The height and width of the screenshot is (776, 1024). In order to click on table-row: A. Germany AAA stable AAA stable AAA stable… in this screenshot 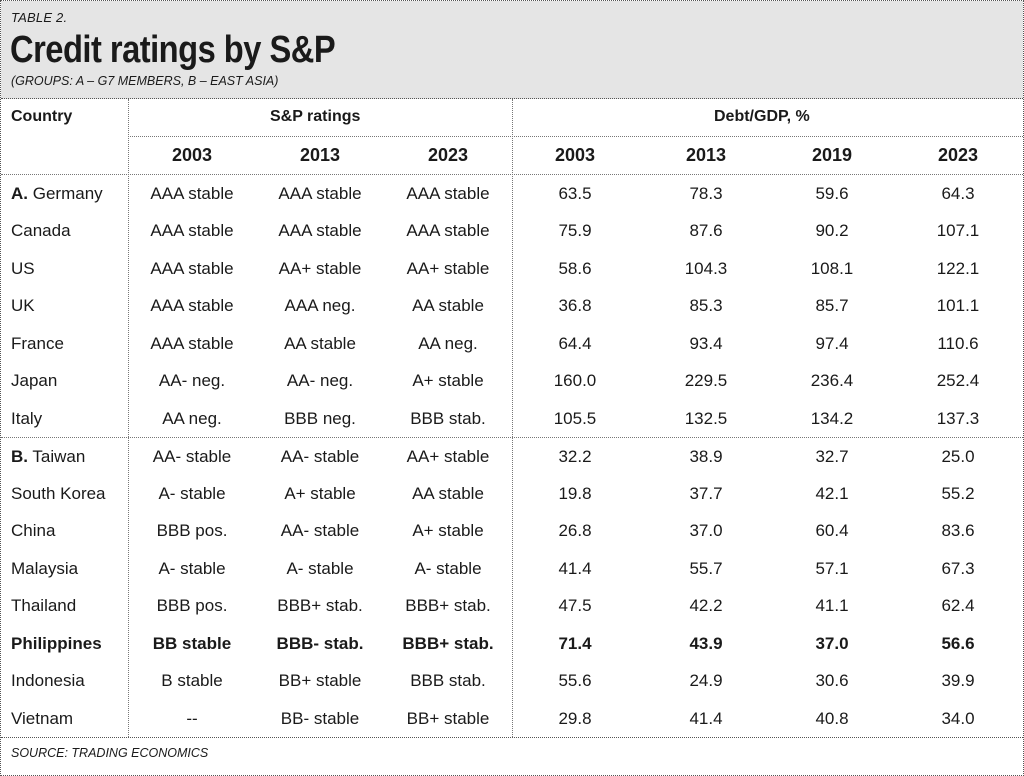, I will do `click(512, 193)`.